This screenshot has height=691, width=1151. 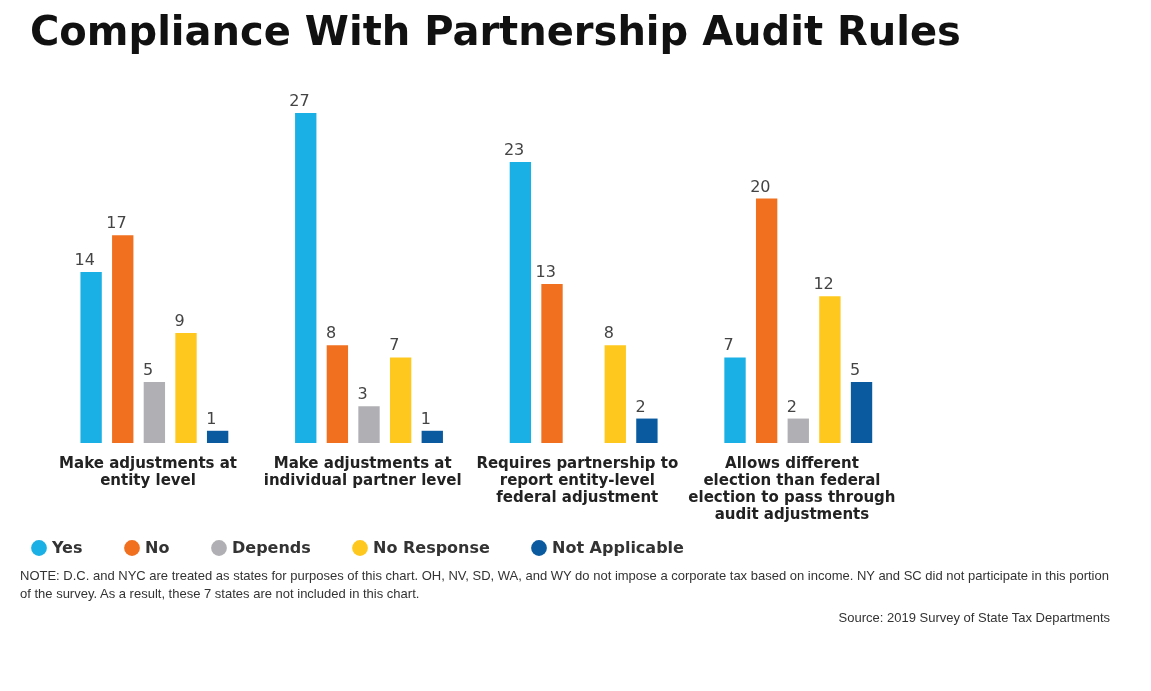 I want to click on data-label: 23, so click(x=514, y=149).